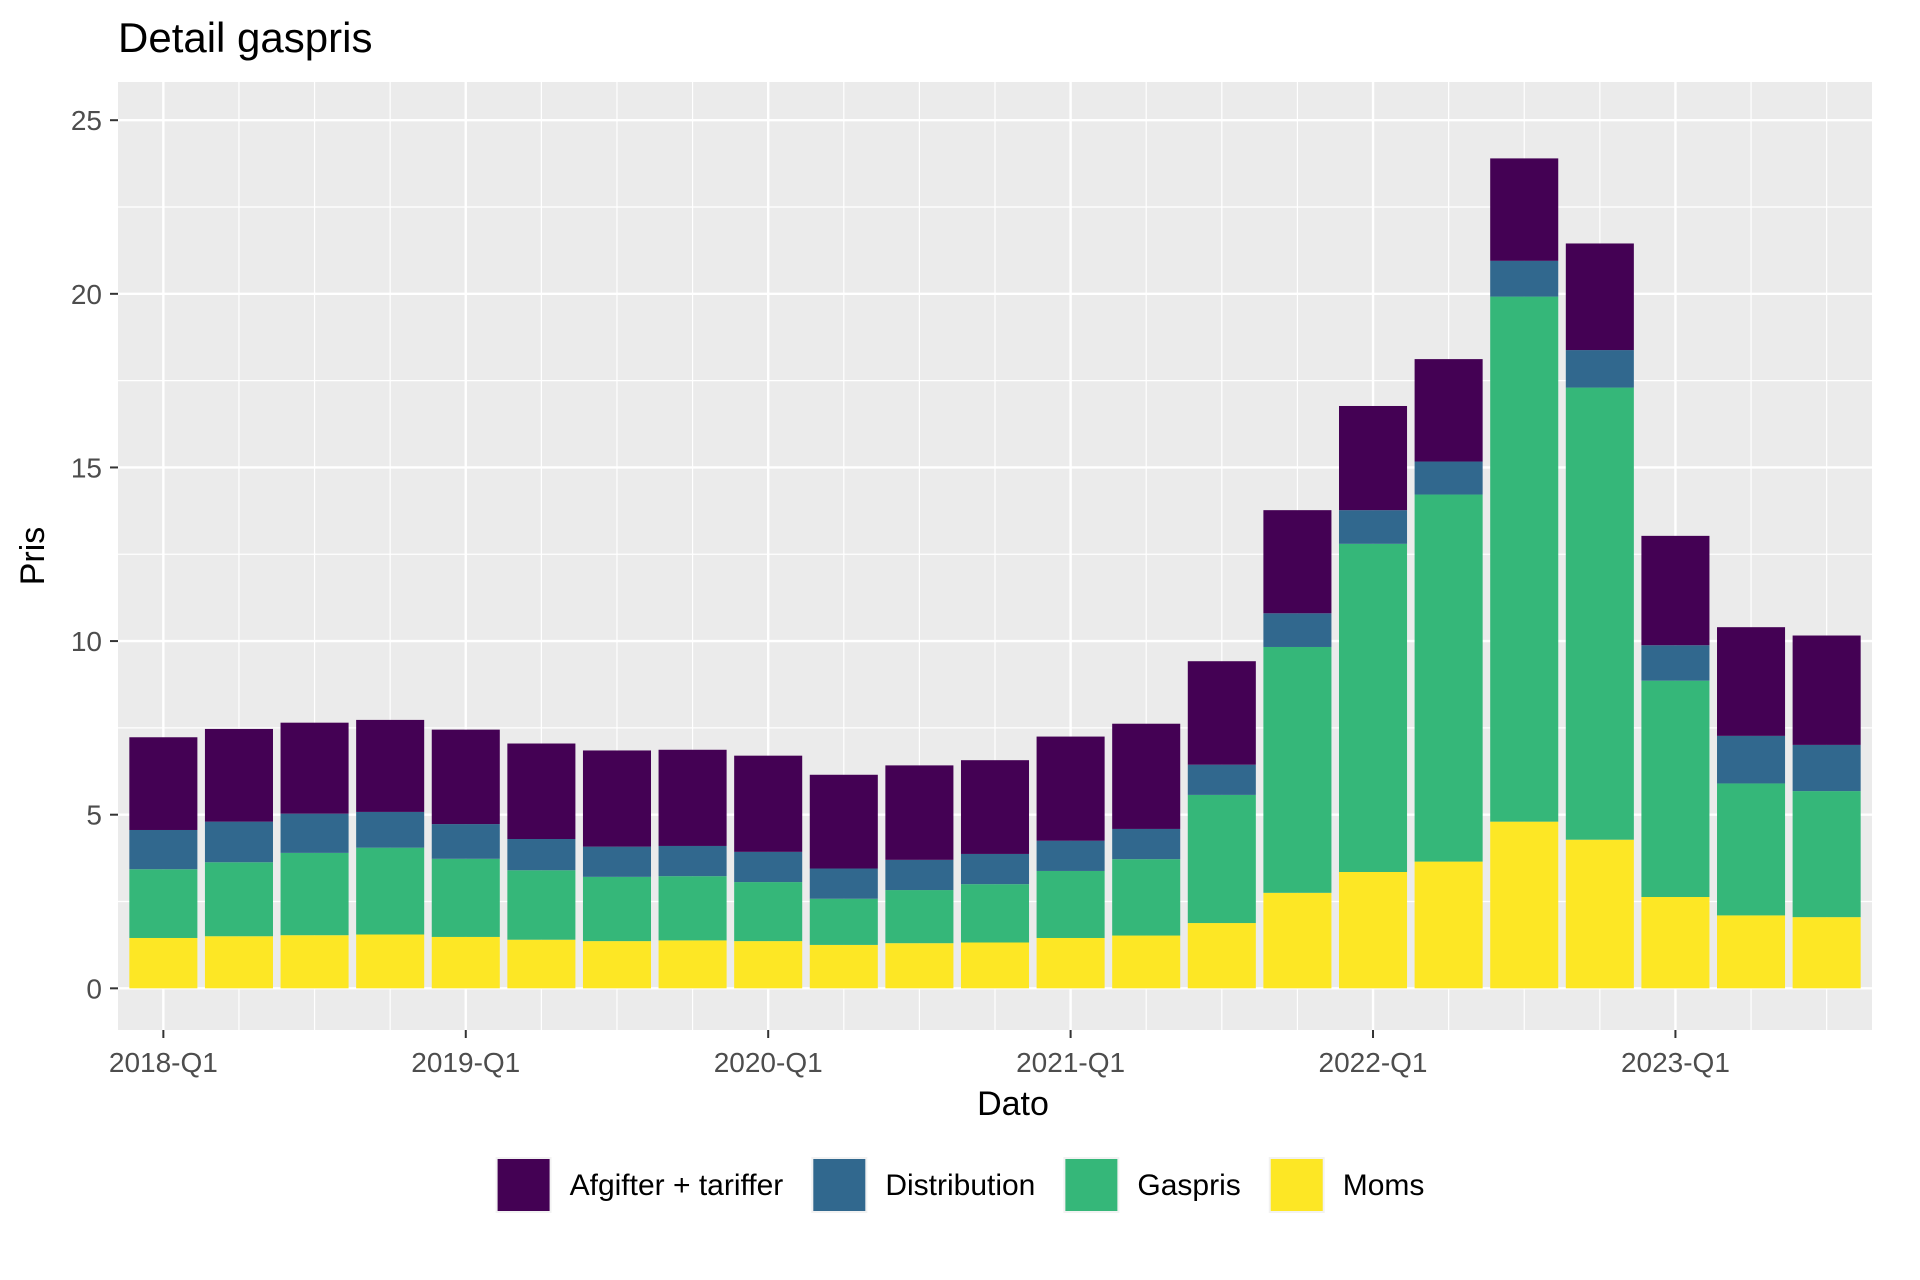 The height and width of the screenshot is (1280, 1920). I want to click on bar-gaspris-2020-q2, so click(843, 921).